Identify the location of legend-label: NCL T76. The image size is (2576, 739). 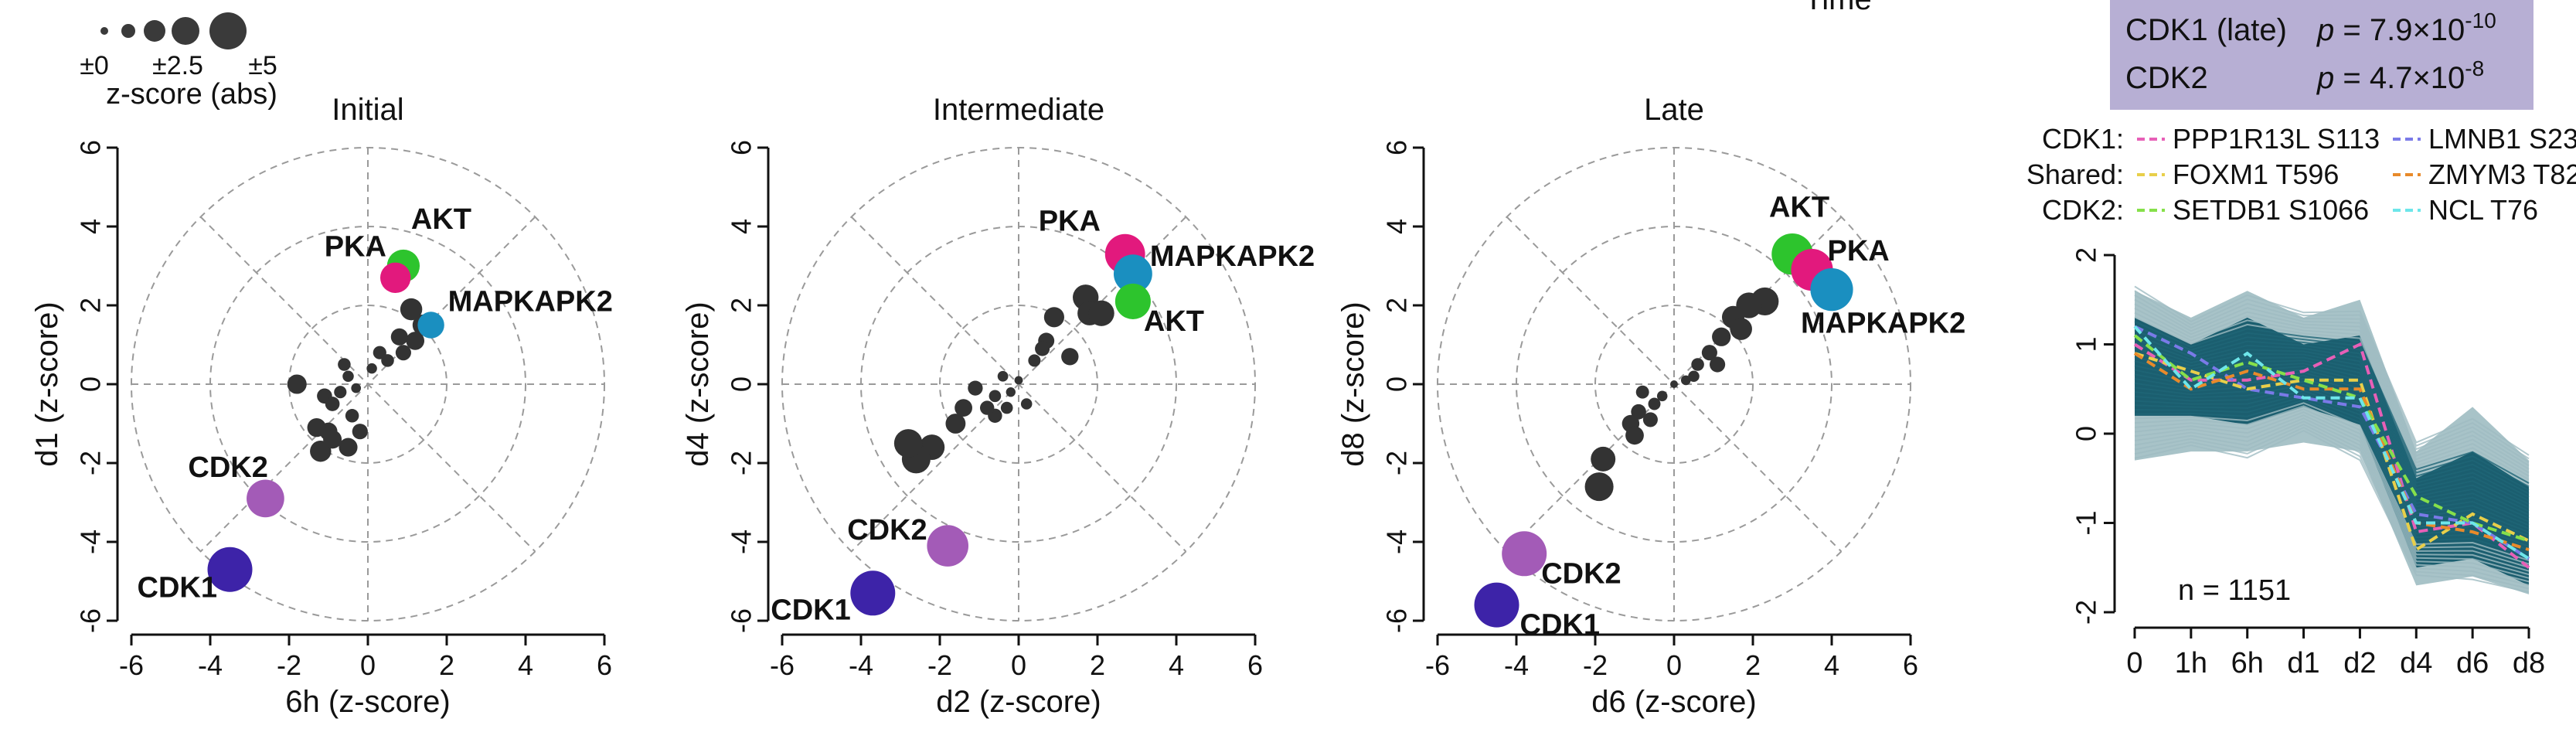
(2483, 210).